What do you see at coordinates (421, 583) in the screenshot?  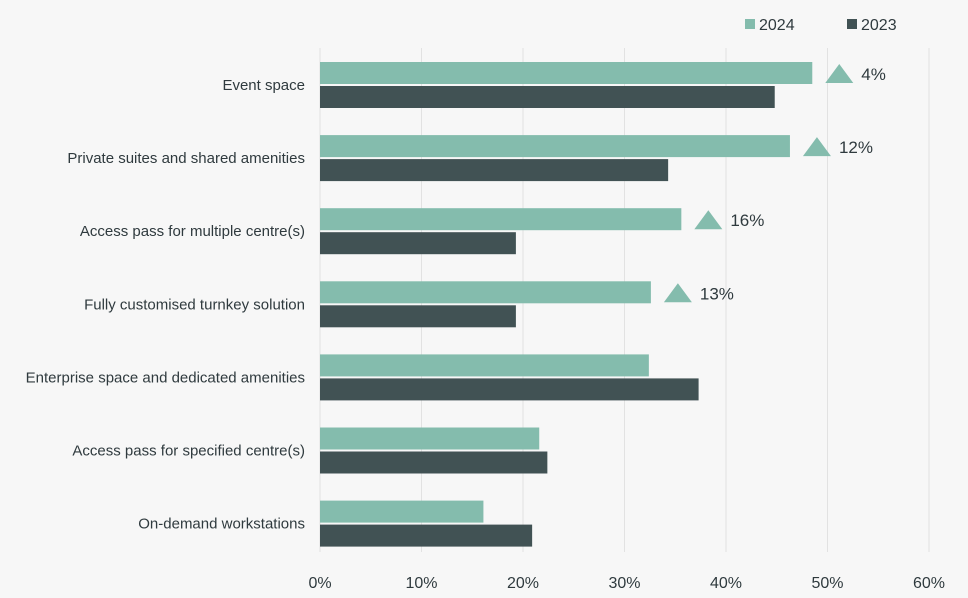 I see `x-tick-label: 10%` at bounding box center [421, 583].